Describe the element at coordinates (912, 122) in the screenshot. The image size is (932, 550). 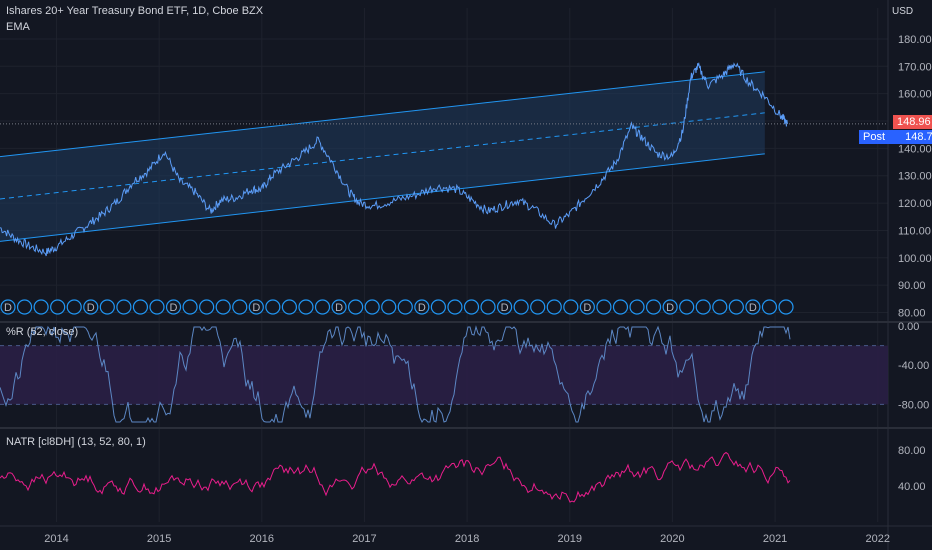
I see `last-price-tag: 148.96` at that location.